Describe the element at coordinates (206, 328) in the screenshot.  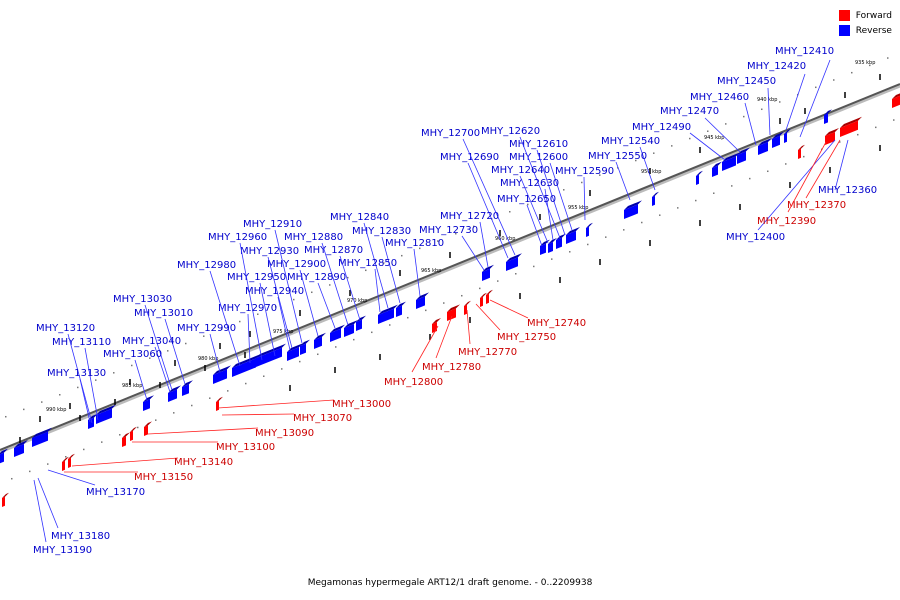
I see `gene-label-mhy-12990: MHY_12990` at that location.